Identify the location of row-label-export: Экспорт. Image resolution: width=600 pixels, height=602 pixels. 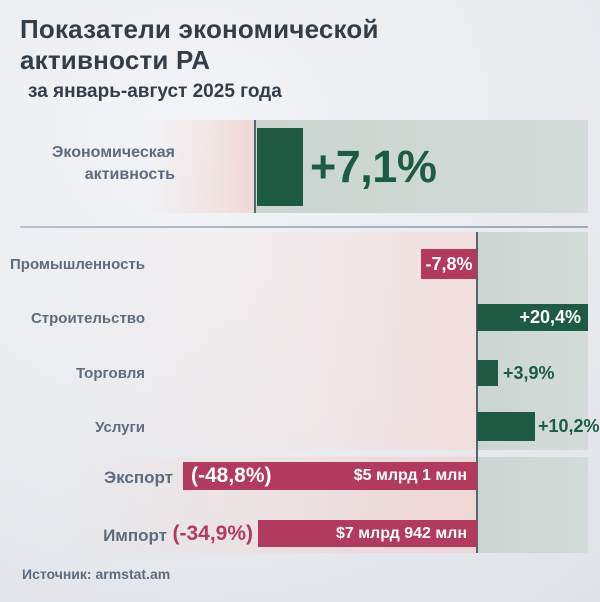
(138, 477).